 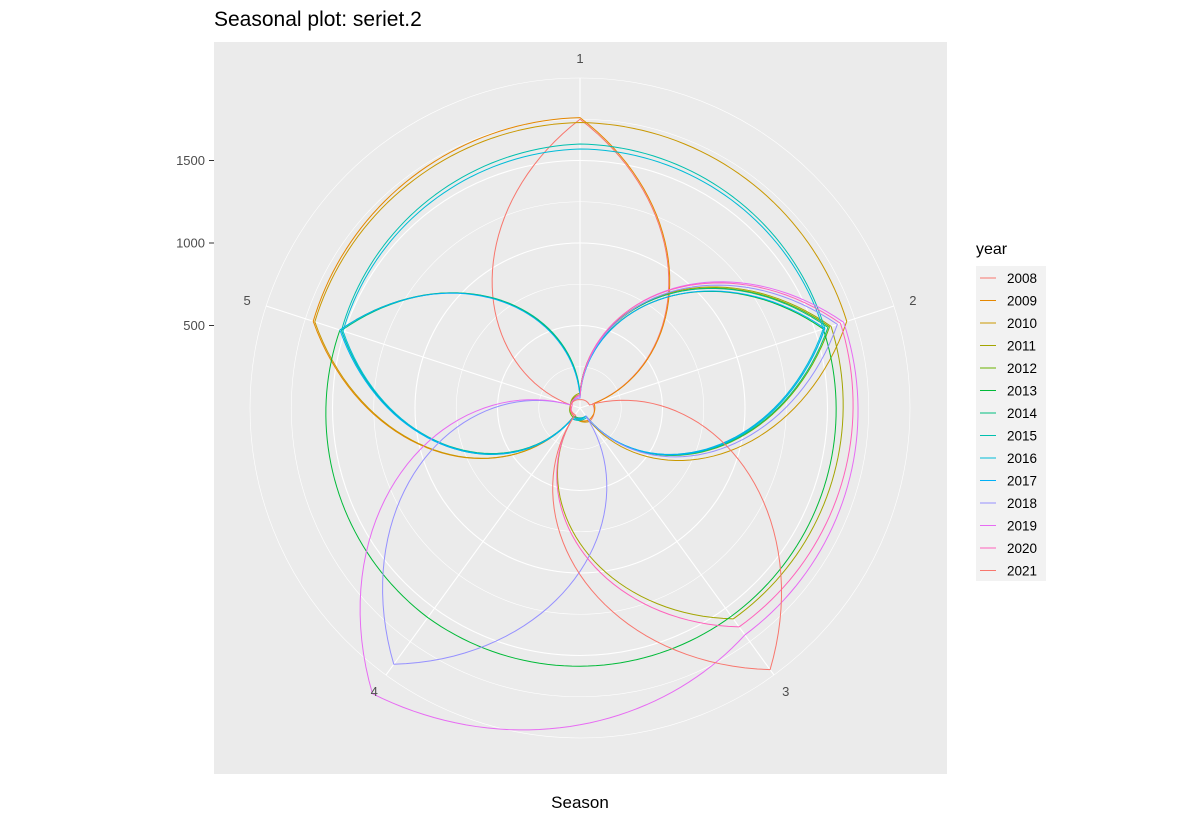 I want to click on legend-label-2016: 2016, so click(x=1022, y=458).